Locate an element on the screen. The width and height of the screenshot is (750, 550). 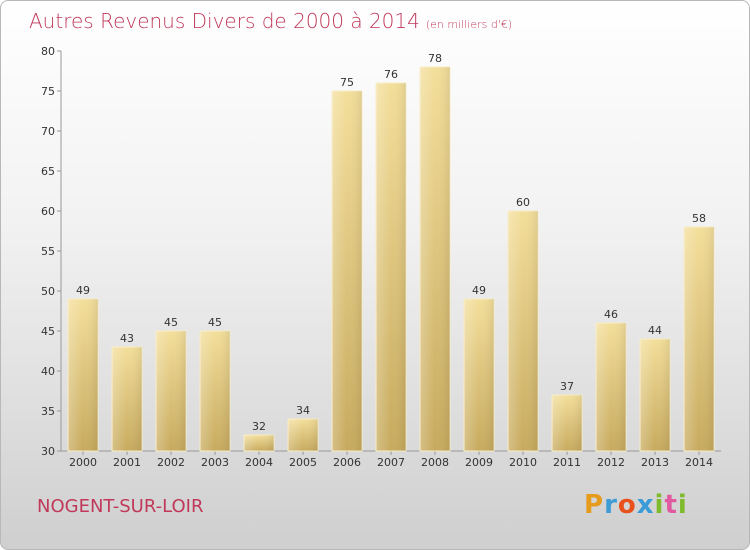
y-tick-label: 50 is located at coordinates (48, 291).